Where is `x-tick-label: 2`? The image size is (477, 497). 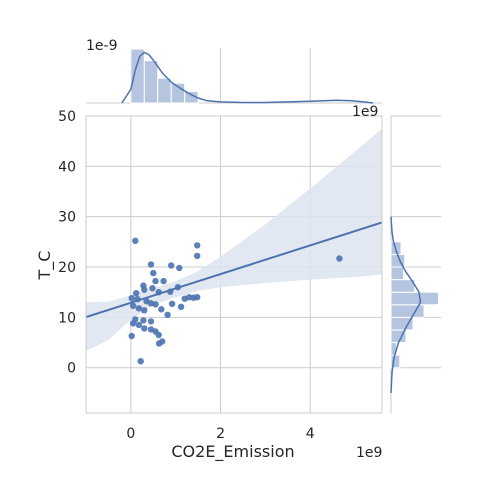 x-tick-label: 2 is located at coordinates (220, 434).